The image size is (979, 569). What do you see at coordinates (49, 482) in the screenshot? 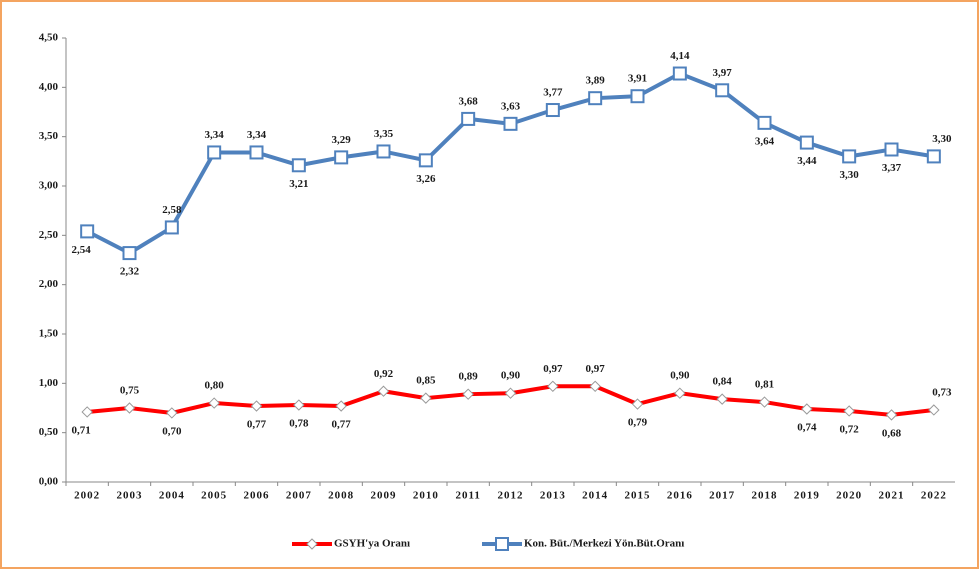
I see `y-tick-label: 0,00` at bounding box center [49, 482].